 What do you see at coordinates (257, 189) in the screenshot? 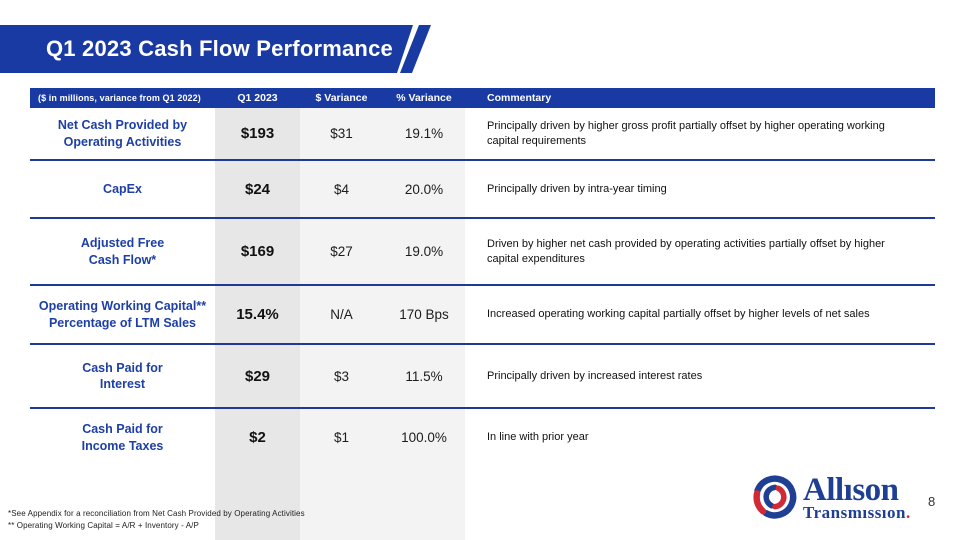
I see `row-q1-value: $24` at bounding box center [257, 189].